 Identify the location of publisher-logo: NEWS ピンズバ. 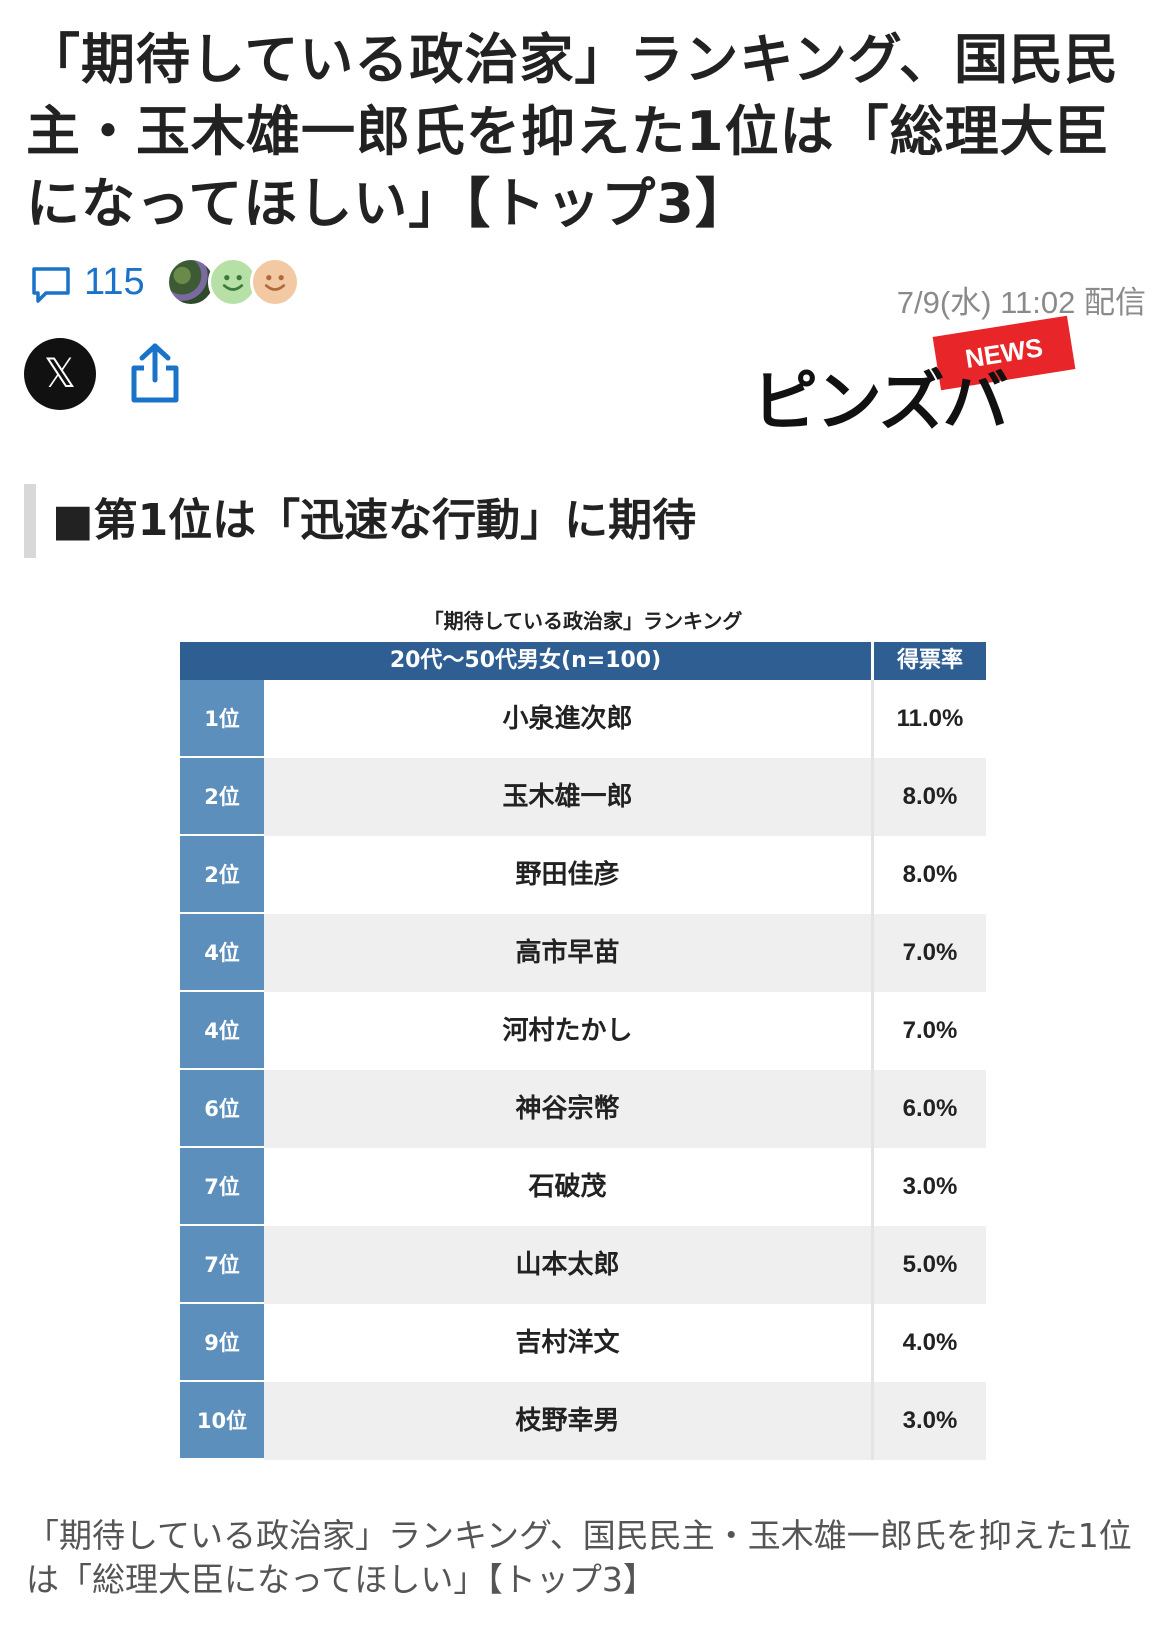
(917, 377).